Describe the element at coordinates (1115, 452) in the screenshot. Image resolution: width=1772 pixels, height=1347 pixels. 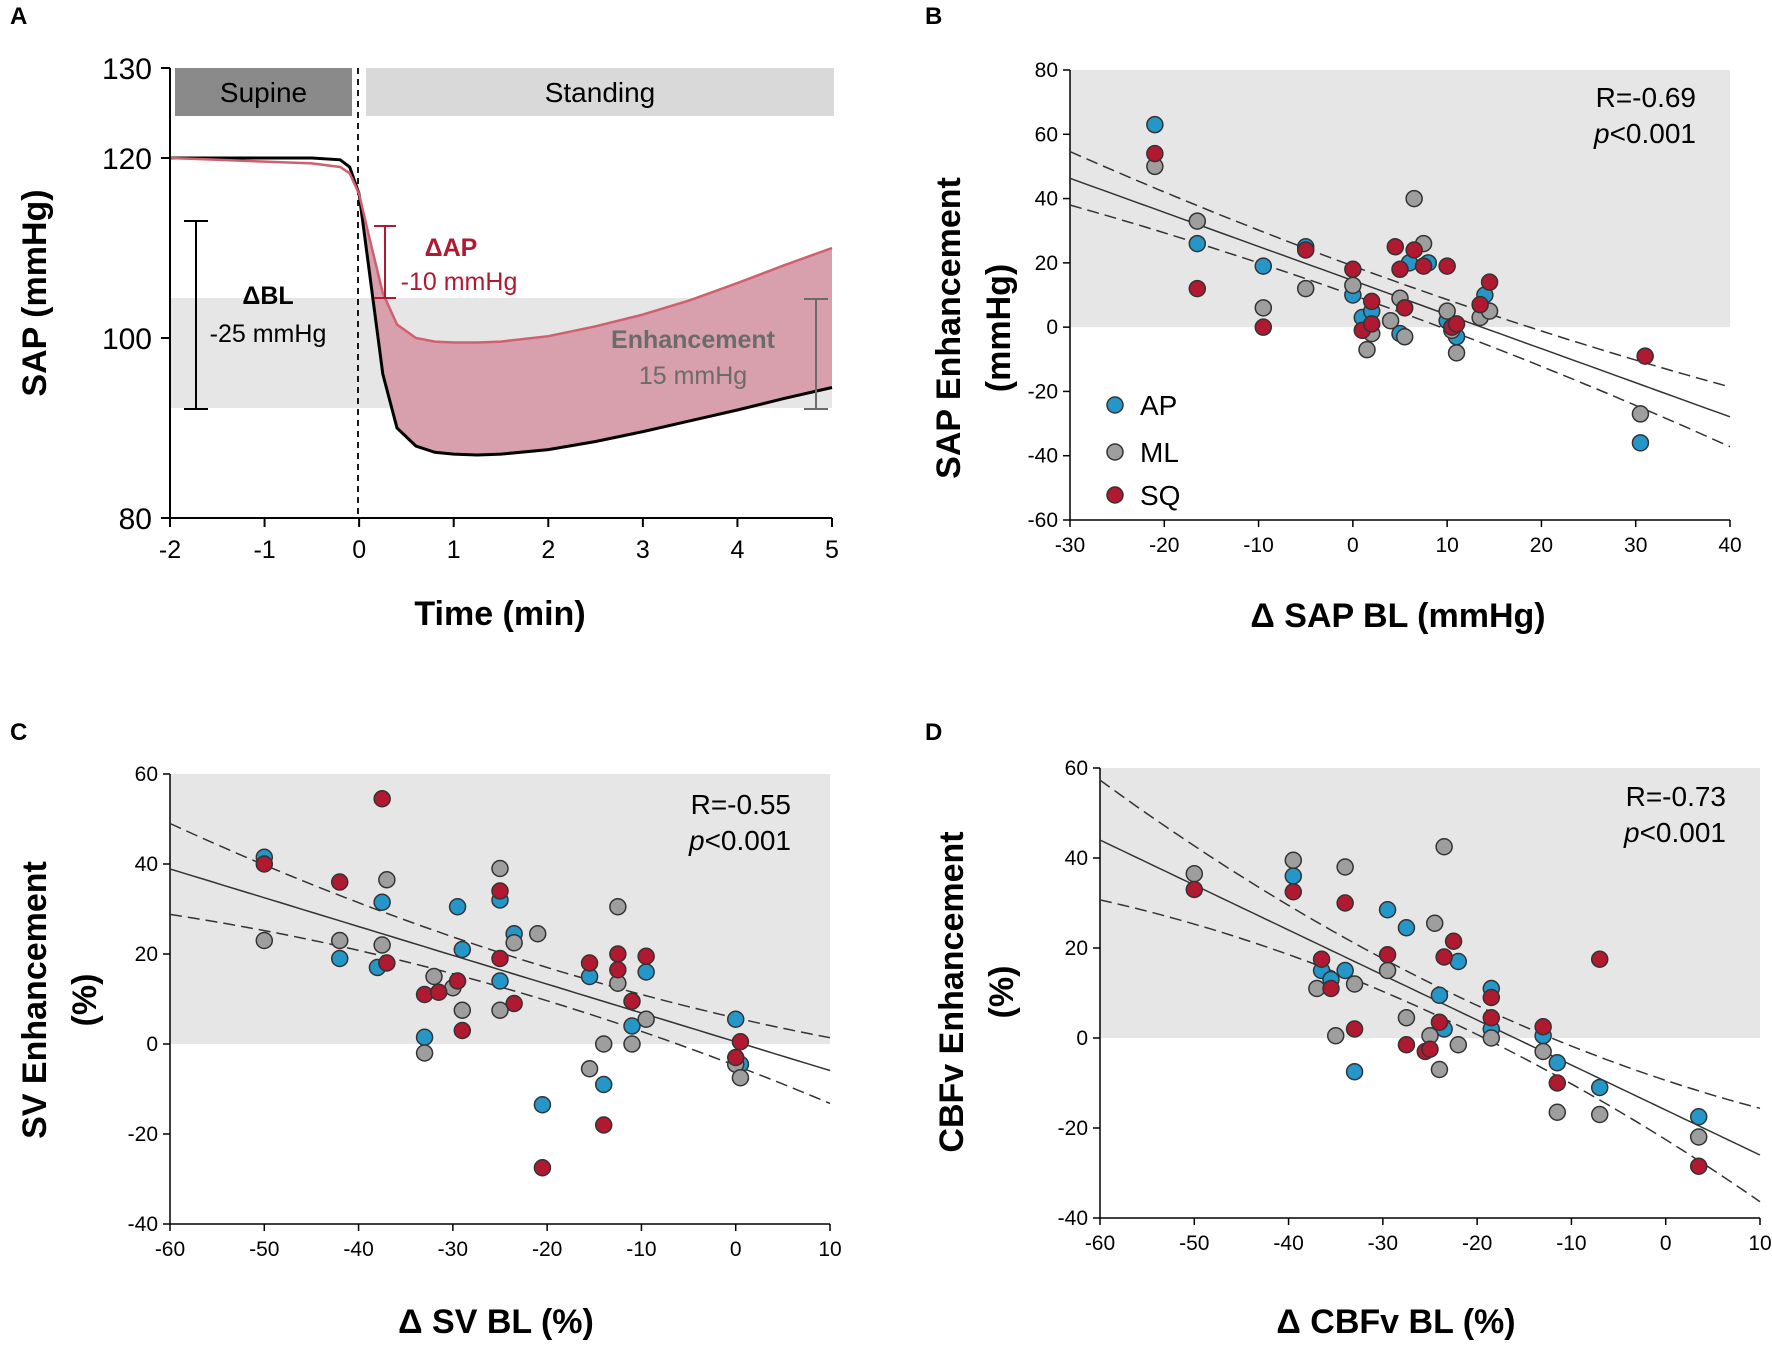
I see `legend-ml-marker` at that location.